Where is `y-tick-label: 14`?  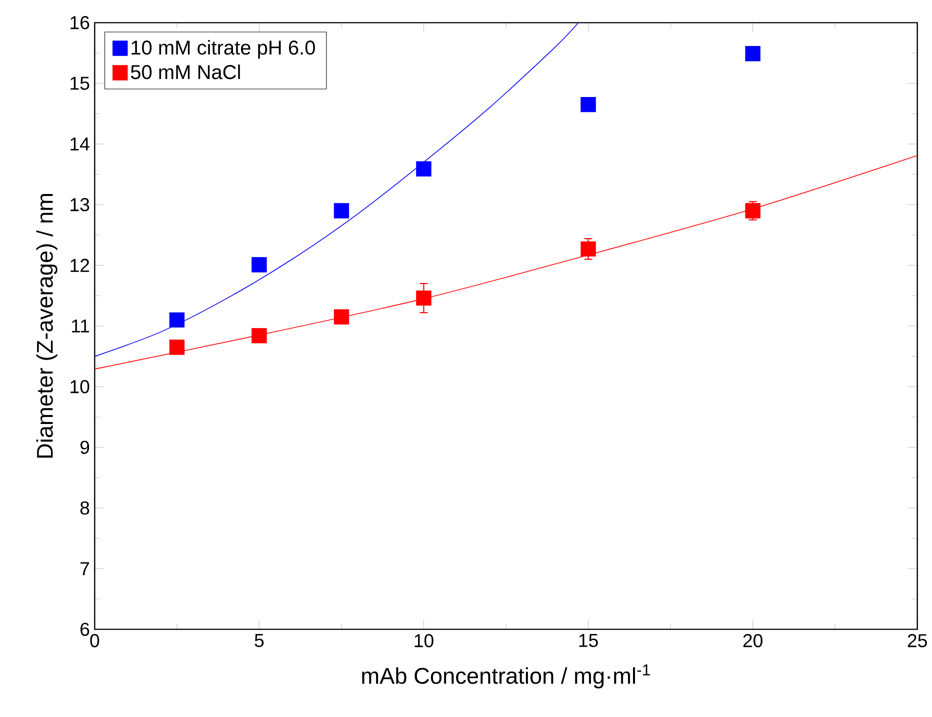 y-tick-label: 14 is located at coordinates (80, 143).